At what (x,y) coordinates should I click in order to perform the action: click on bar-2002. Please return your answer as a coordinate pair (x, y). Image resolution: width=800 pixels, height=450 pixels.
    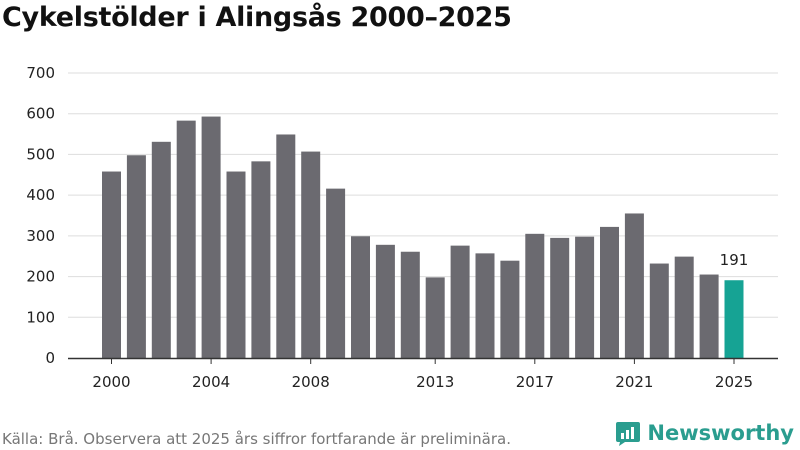
    Looking at the image, I should click on (161, 249).